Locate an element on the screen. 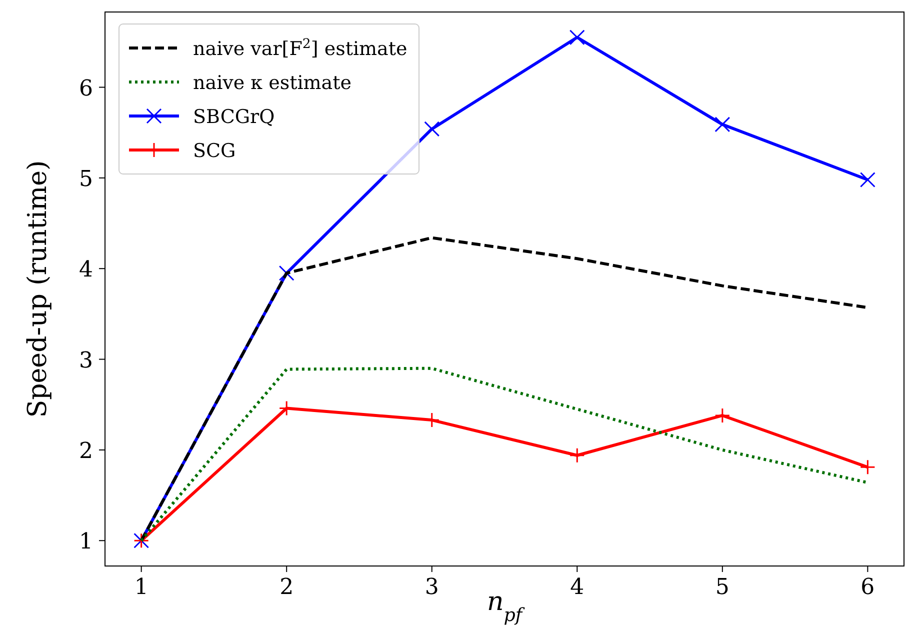  x-tick-label: 6 is located at coordinates (867, 587).